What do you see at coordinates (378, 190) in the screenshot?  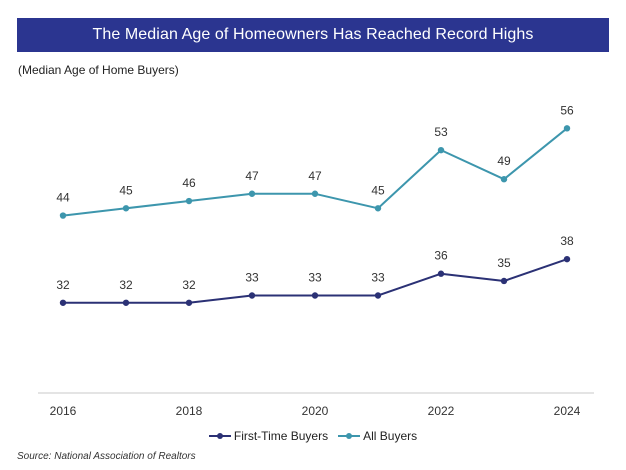 I see `data-label-all-buyers-2021: 45` at bounding box center [378, 190].